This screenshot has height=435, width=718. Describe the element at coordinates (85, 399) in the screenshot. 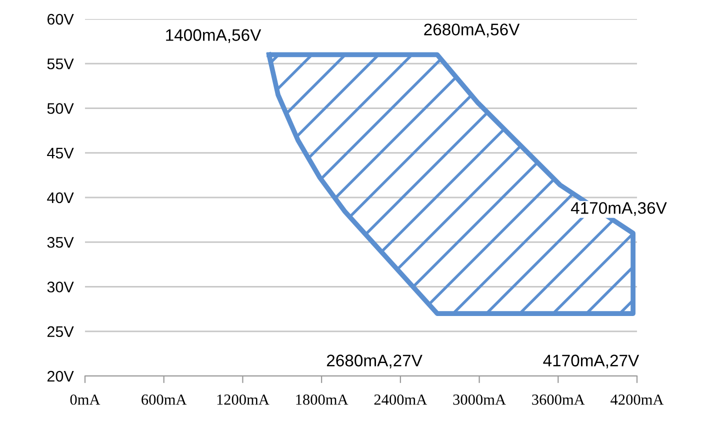

I see `x-tick-label: 0mA` at that location.